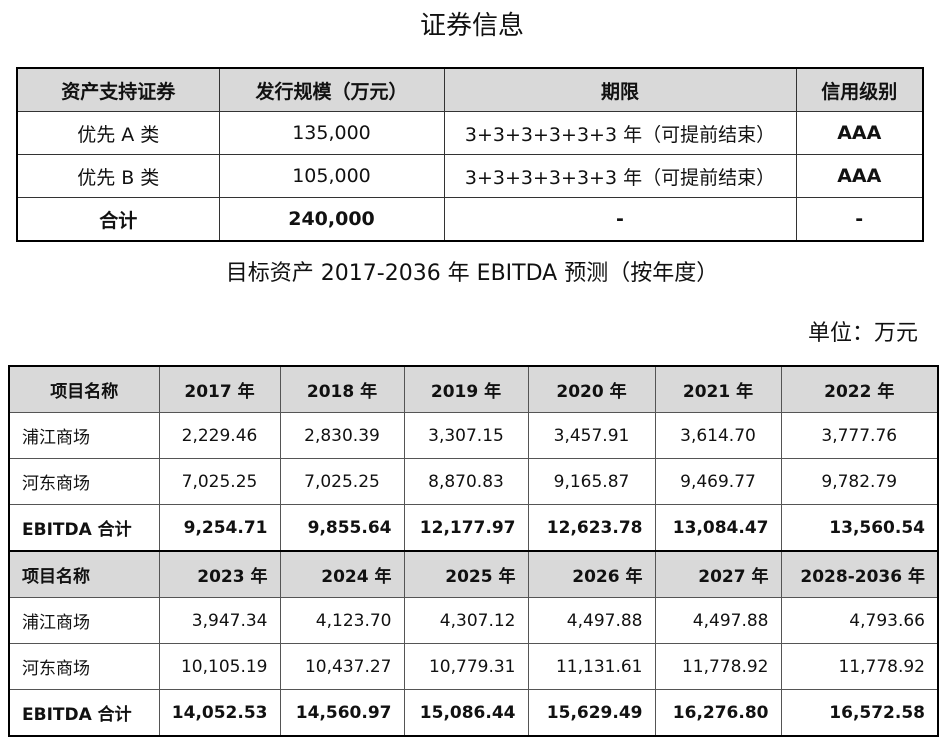 The width and height of the screenshot is (944, 745). Describe the element at coordinates (591, 481) in the screenshot. I see `table-cell: 9,165.87` at that location.